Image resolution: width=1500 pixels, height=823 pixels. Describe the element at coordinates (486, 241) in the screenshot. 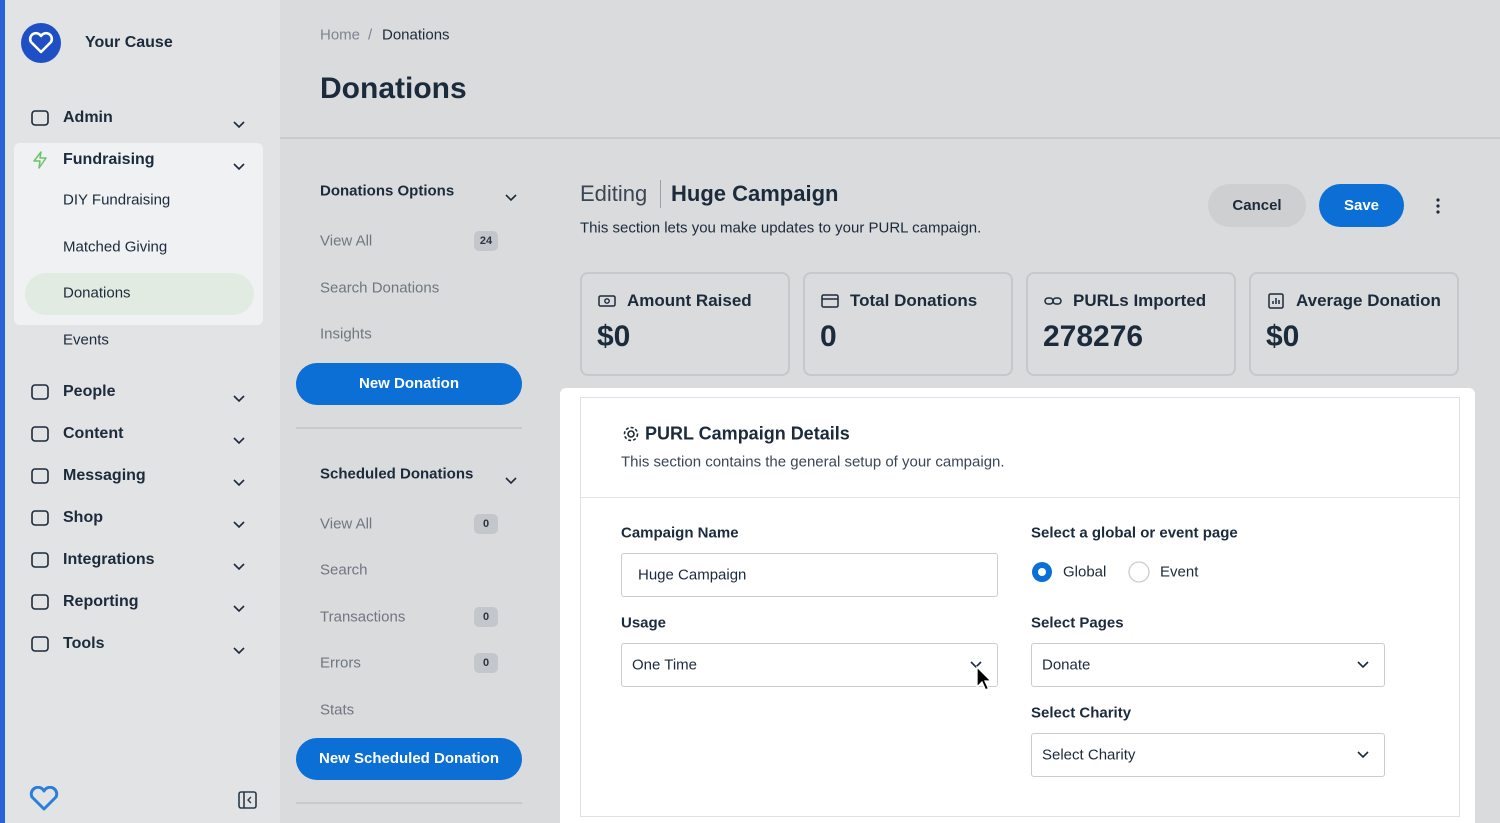

I see `count-badge: 24` at that location.